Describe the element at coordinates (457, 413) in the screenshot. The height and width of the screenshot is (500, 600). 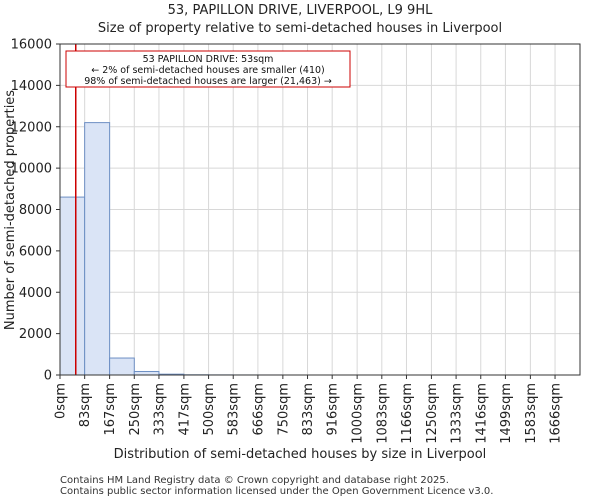
I see `x-tick-label: 1333sqm` at that location.